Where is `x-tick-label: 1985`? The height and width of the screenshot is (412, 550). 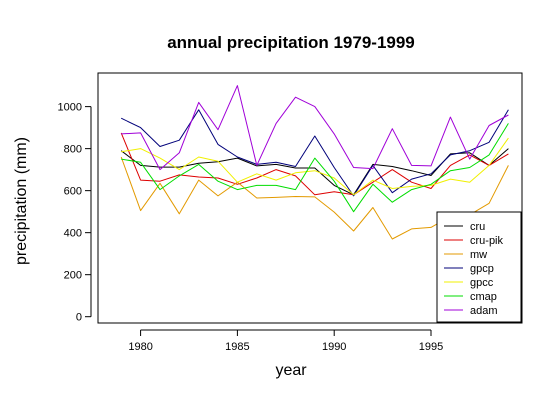 x-tick-label: 1985 is located at coordinates (237, 347).